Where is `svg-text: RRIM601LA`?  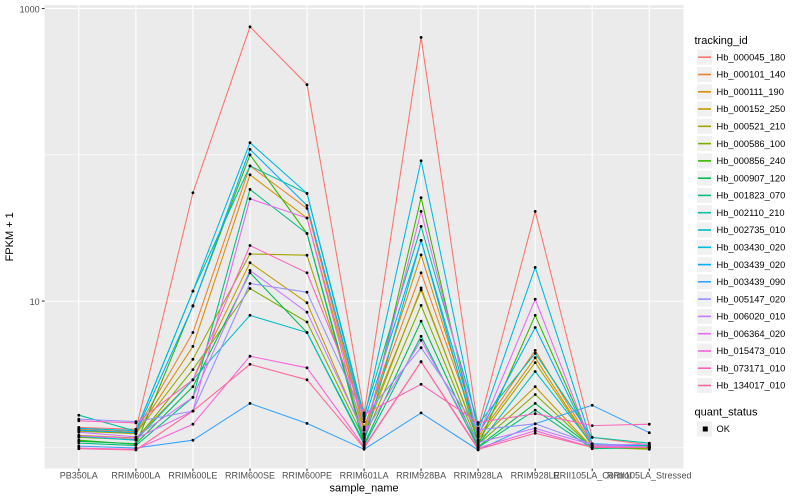
svg-text: RRIM601LA is located at coordinates (364, 476).